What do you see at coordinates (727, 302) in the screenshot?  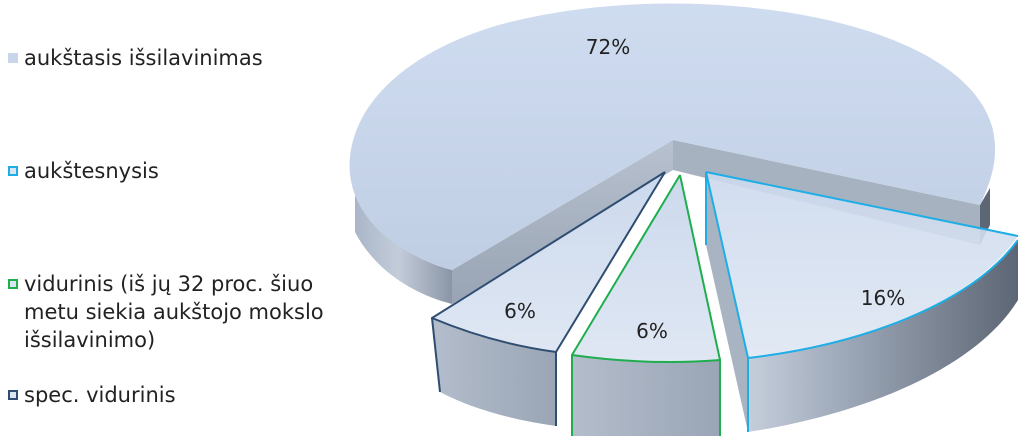 I see `slice-aukstesnysis-cut-face` at bounding box center [727, 302].